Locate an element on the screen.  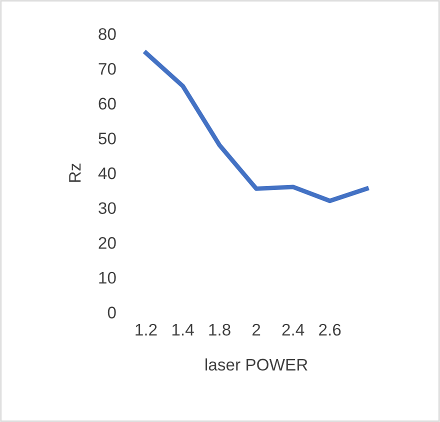
y-tick-label: 50 is located at coordinates (107, 138).